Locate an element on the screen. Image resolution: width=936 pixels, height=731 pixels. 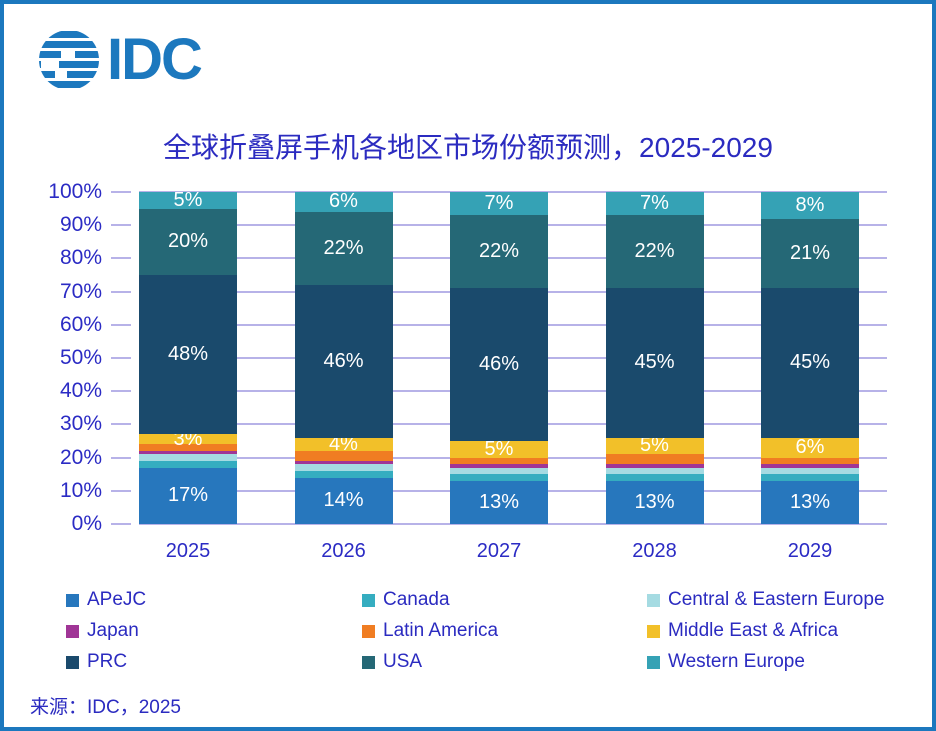
bar-segment-label: 20% is located at coordinates (188, 241).